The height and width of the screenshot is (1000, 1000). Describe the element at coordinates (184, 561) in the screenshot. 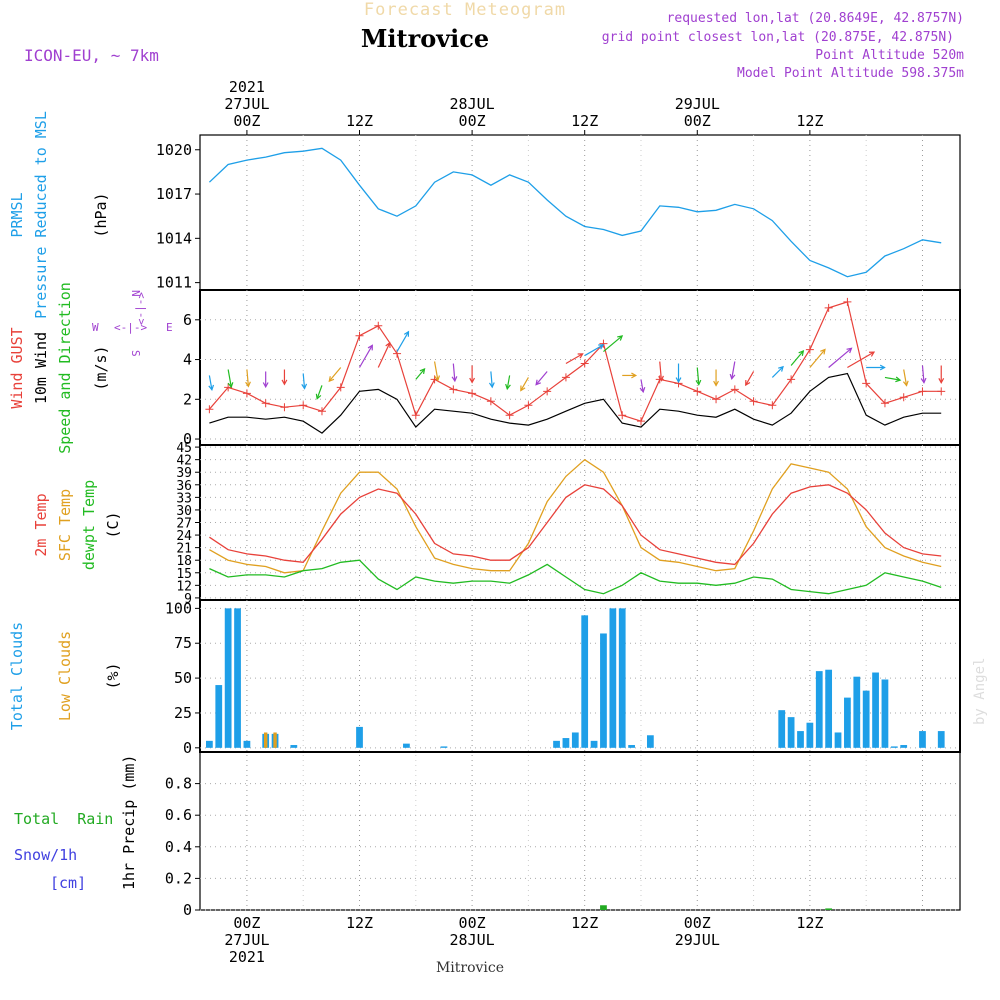

I see `tick-label: 18` at that location.